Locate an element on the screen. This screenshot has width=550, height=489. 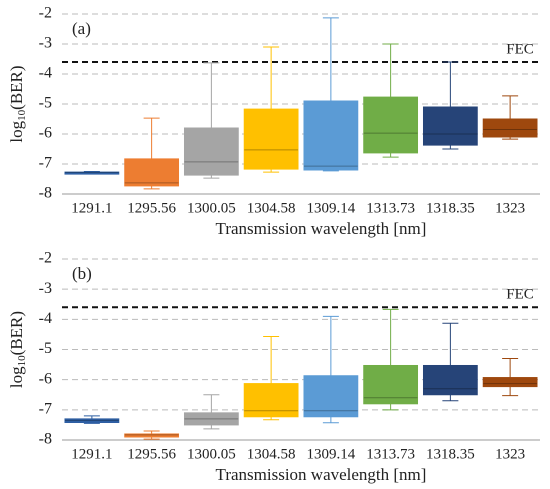
panel-label: (b) is located at coordinates (82, 273).